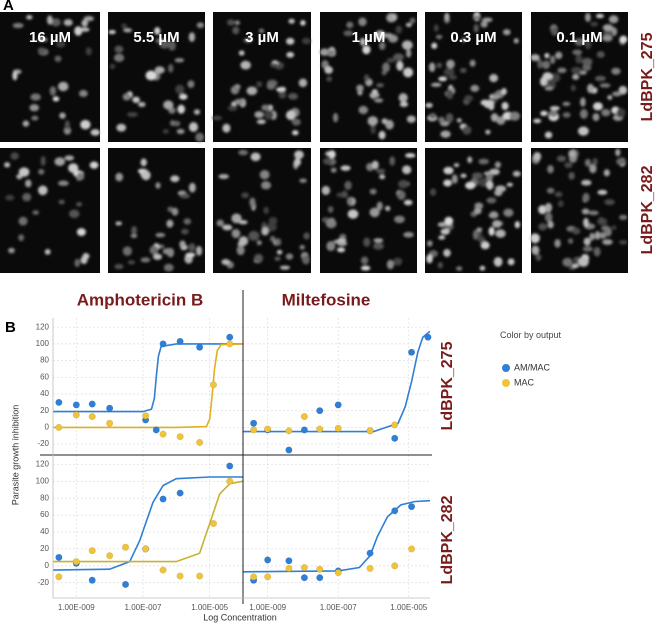 The image size is (660, 631). Describe the element at coordinates (44, 410) in the screenshot. I see `y-tick-label: 20` at that location.